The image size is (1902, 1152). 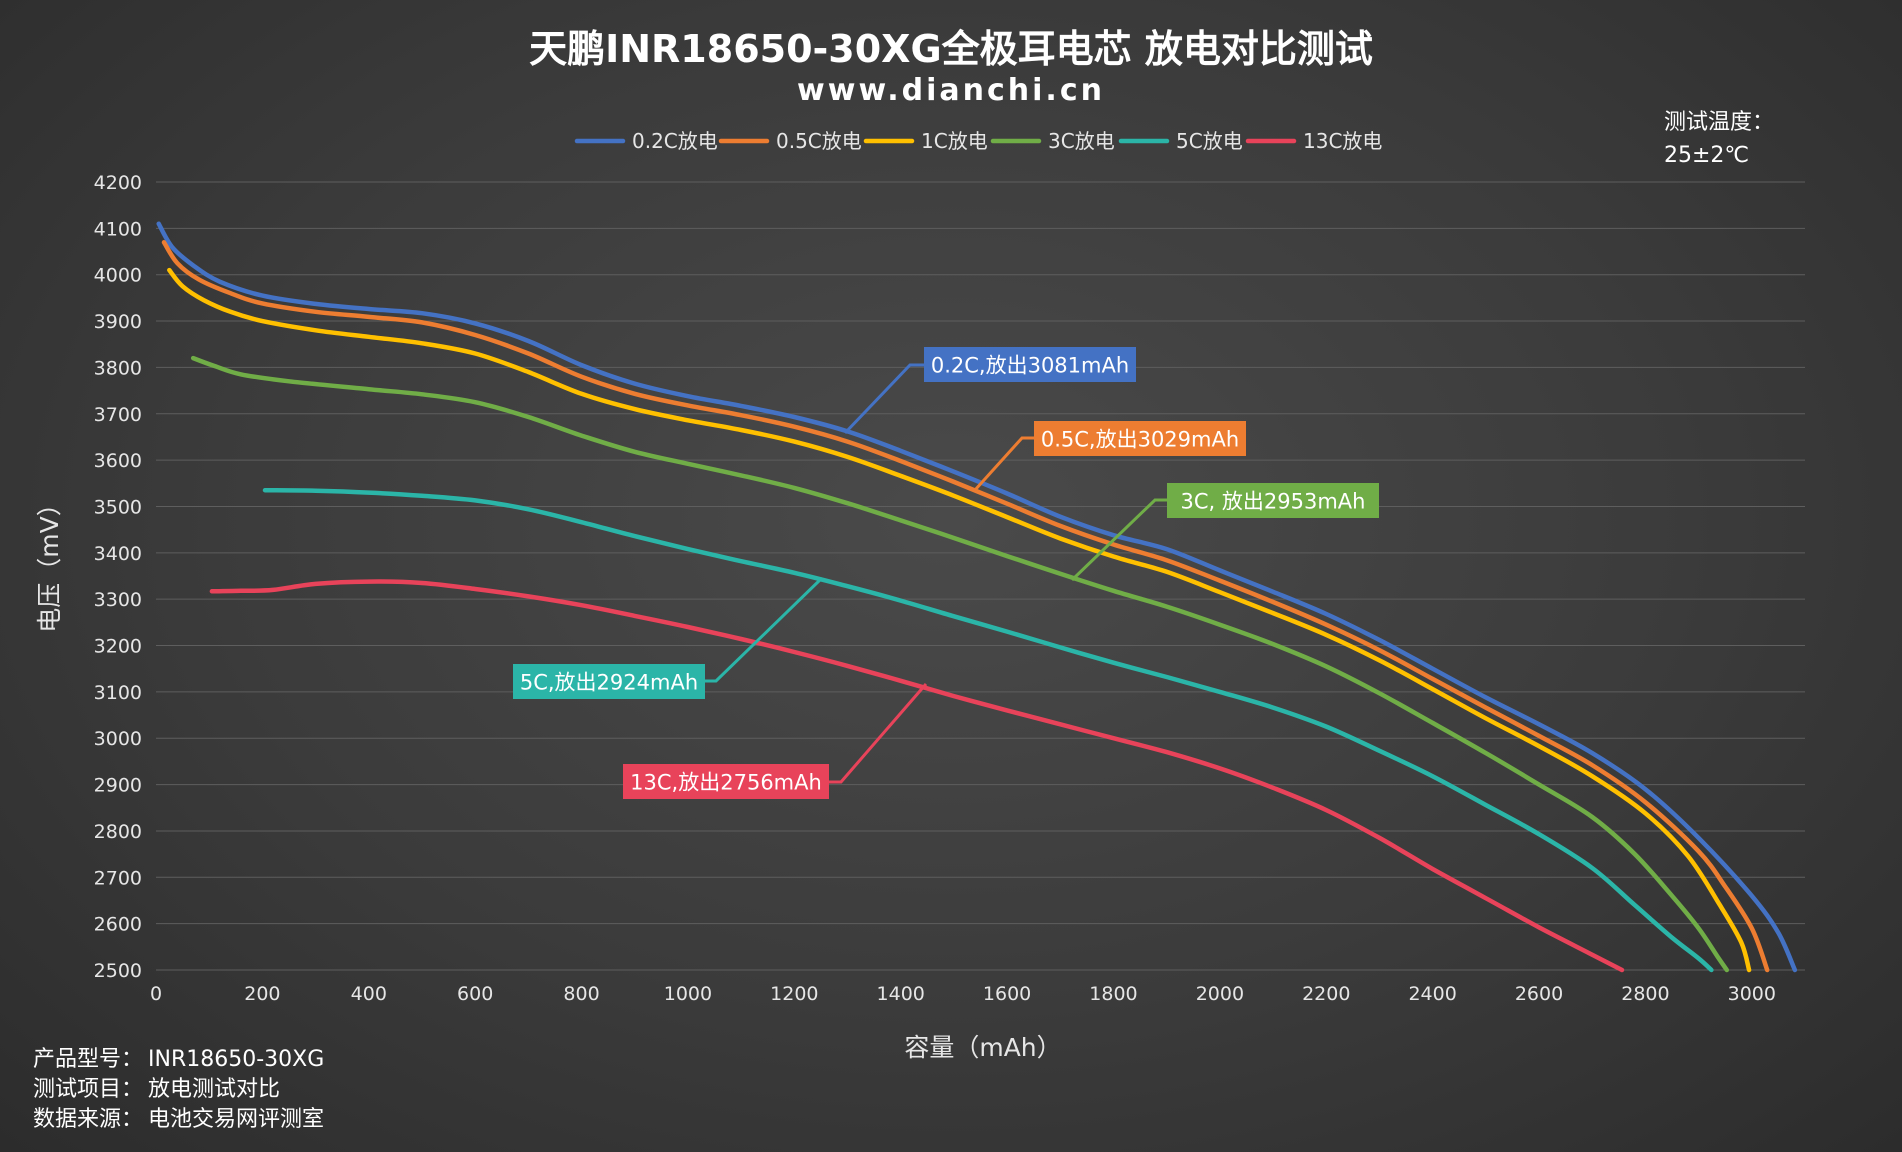 I want to click on info-source-label: 数据来源：, so click(x=88, y=1119).